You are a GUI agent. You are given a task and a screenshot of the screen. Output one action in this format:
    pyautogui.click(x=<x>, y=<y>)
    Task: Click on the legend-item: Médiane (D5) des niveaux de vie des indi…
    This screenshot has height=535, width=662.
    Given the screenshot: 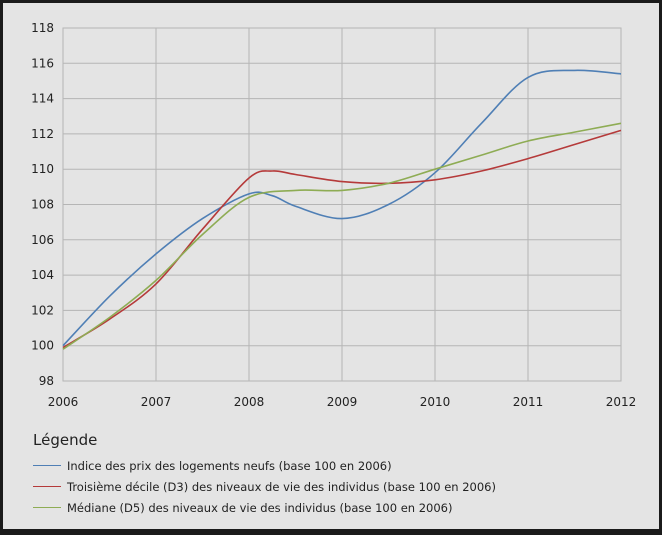 What is the action you would take?
    pyautogui.click(x=264, y=507)
    